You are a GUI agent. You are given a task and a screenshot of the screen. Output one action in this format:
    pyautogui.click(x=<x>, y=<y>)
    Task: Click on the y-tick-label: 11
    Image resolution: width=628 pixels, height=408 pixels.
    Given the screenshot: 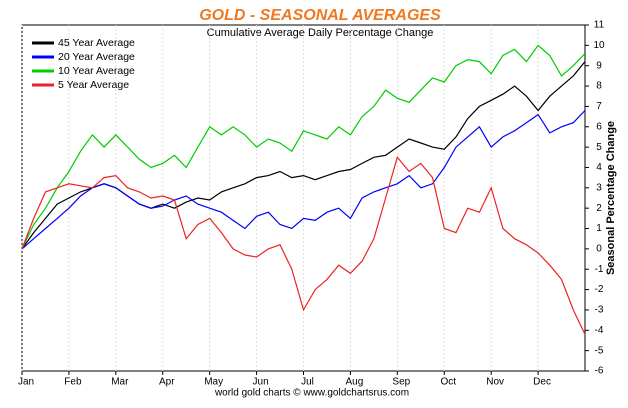 What is the action you would take?
    pyautogui.click(x=599, y=25)
    